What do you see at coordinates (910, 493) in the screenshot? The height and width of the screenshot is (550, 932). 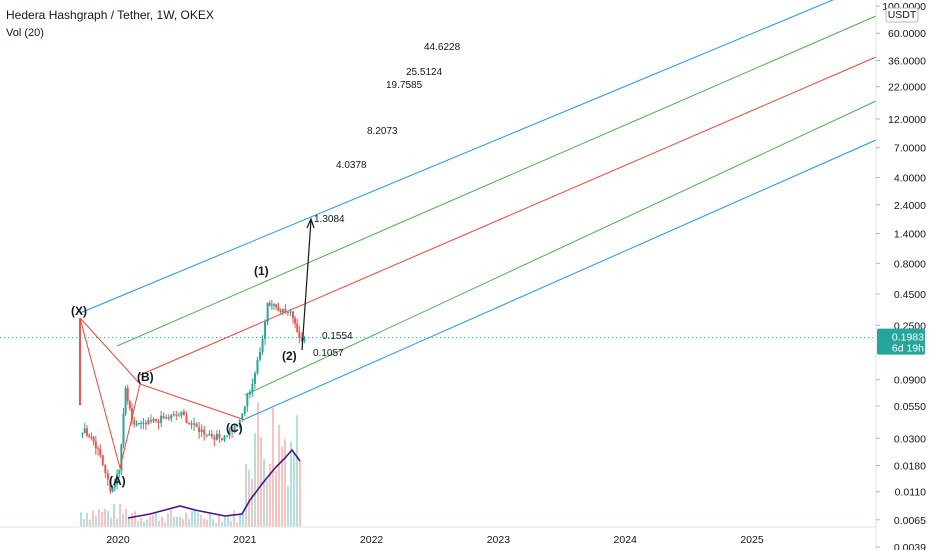 I see `price-tick-label: 0.0110` at bounding box center [910, 493].